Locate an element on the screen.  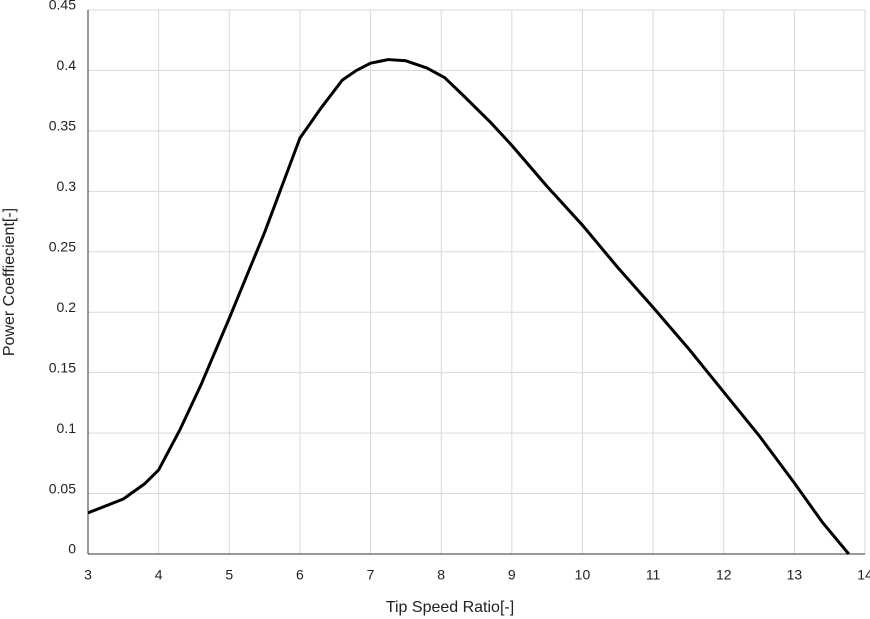
x-tick-label: 13 is located at coordinates (795, 575).